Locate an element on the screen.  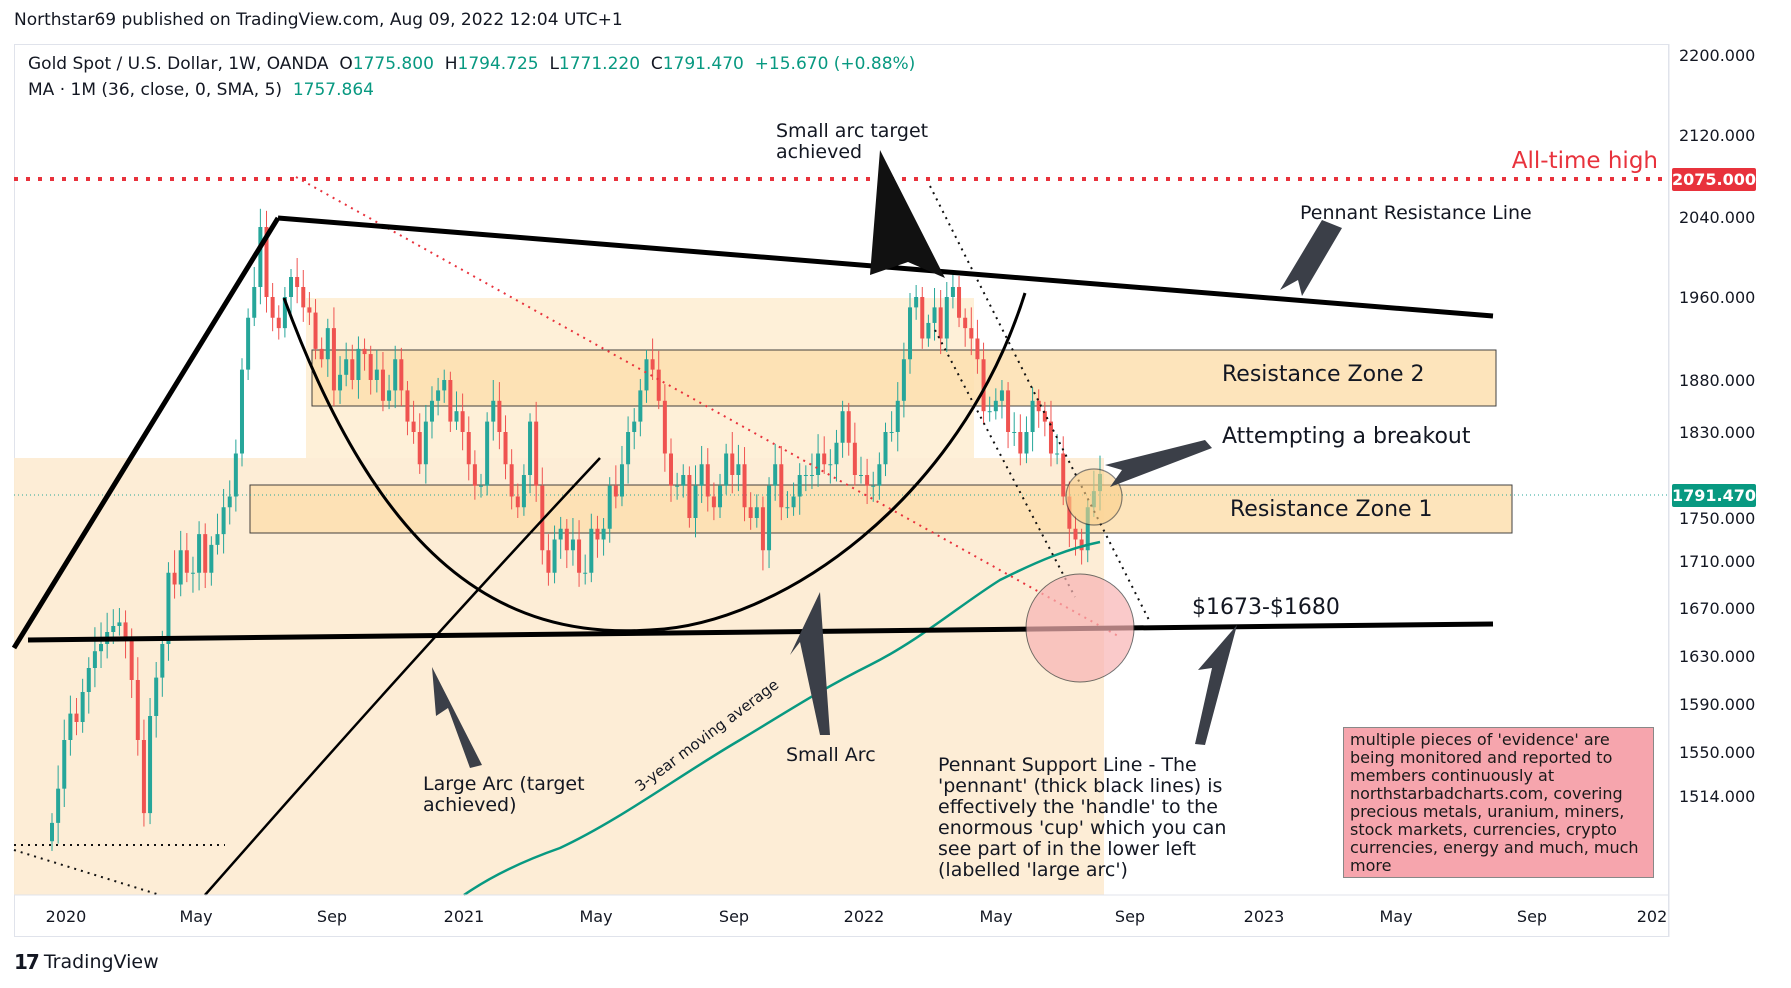
close-value: 1791.470 is located at coordinates (703, 64).